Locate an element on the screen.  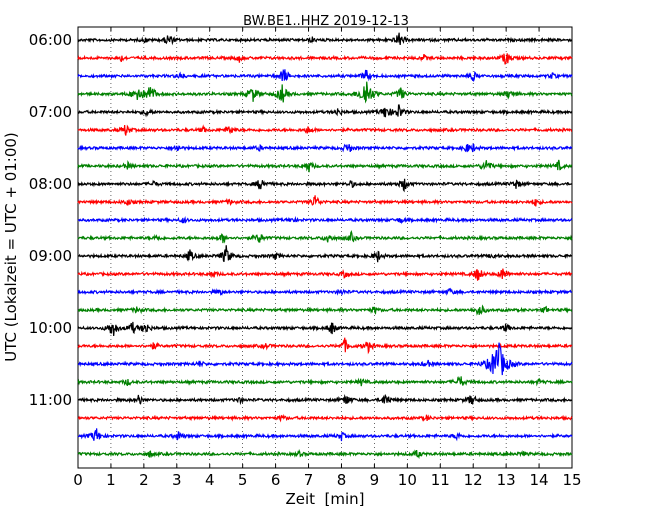
x-tick-label: 5 is located at coordinates (243, 480).